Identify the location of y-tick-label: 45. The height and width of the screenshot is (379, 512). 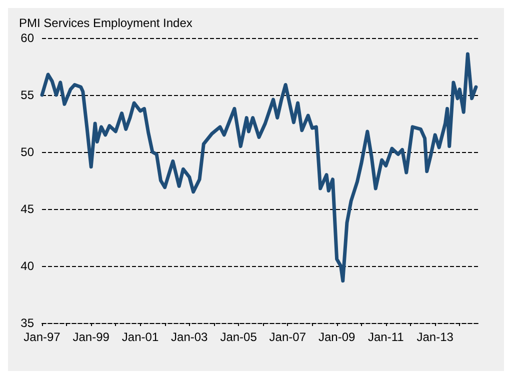
(27, 209).